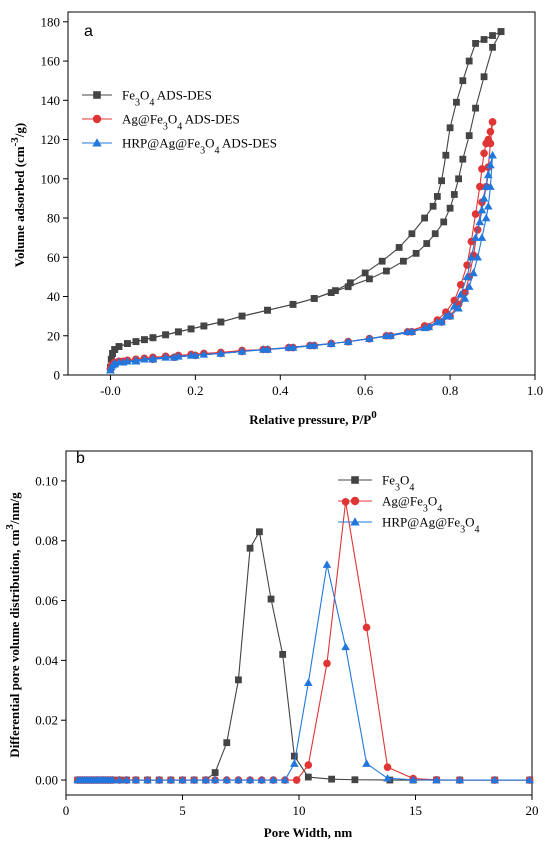 The width and height of the screenshot is (550, 850). What do you see at coordinates (46, 600) in the screenshot?
I see `panel-b-y-tick-label: 0.06` at bounding box center [46, 600].